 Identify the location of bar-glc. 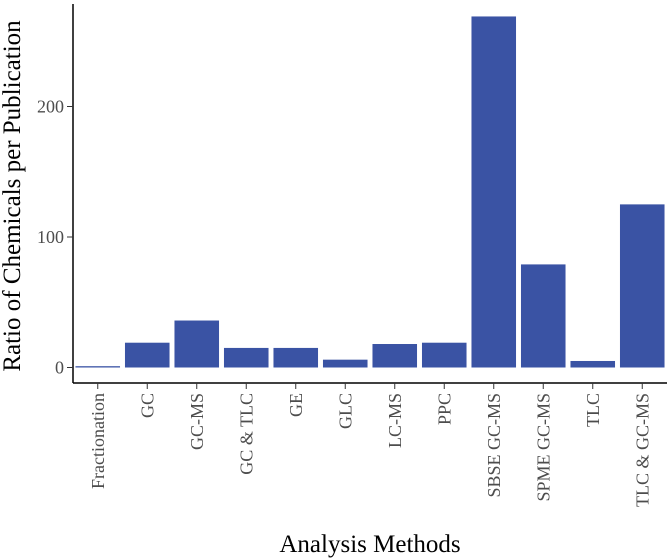
(345, 363).